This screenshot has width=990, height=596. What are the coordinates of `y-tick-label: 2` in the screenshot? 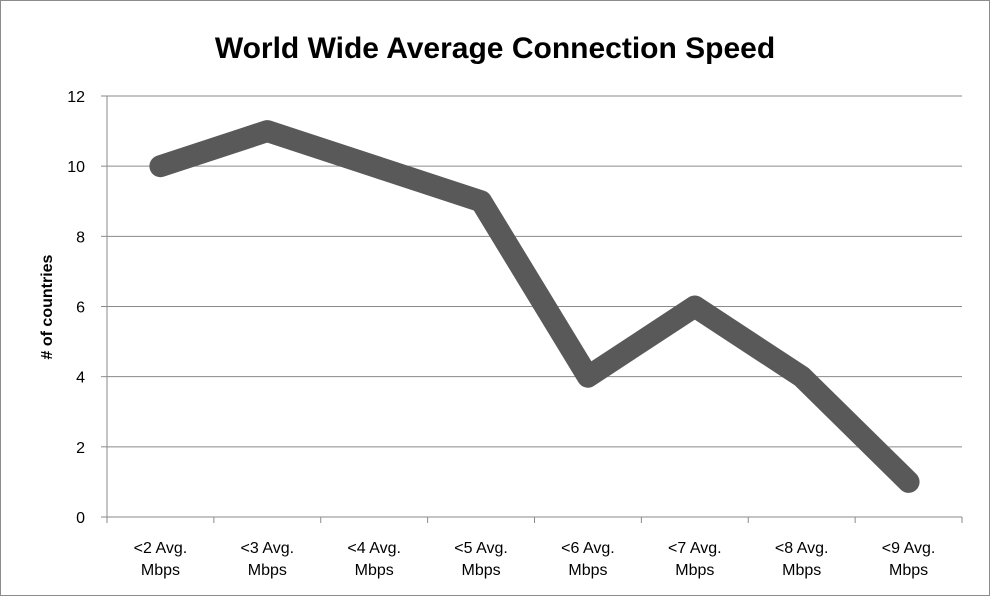 It's located at (80, 448).